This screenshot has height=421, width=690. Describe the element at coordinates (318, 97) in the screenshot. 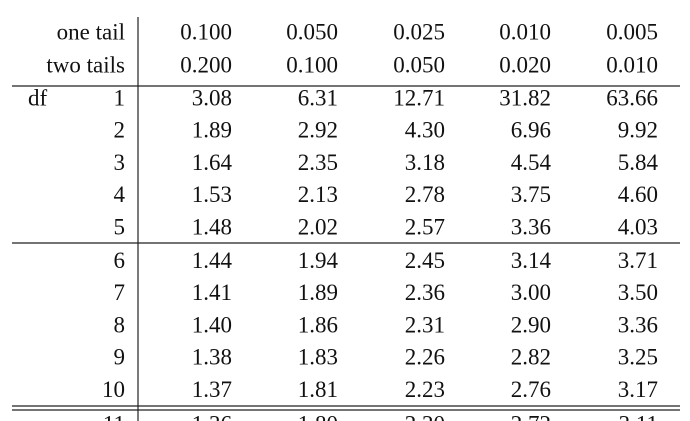

I see `value-cell: 6.31` at that location.